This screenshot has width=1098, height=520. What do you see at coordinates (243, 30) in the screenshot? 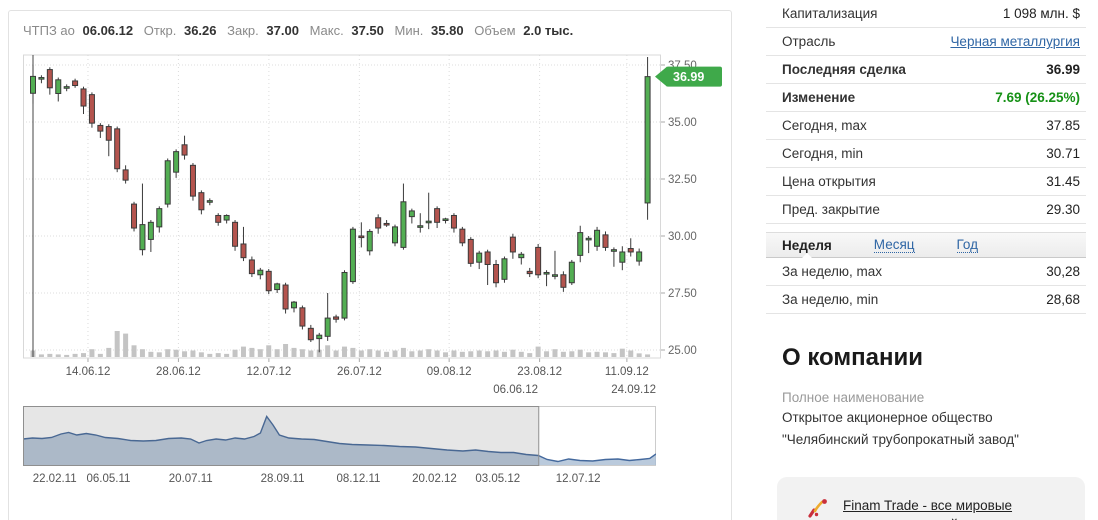
I see `close-label: Закр.` at bounding box center [243, 30].